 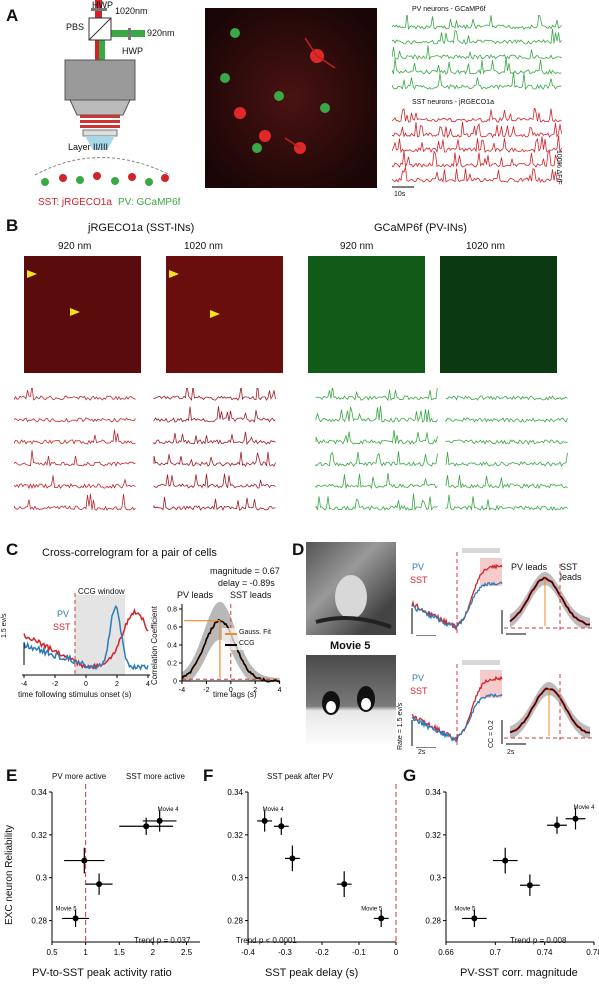 What do you see at coordinates (154, 645) in the screenshot?
I see `ylabel-right-c: Correlation Coefficient` at bounding box center [154, 645].